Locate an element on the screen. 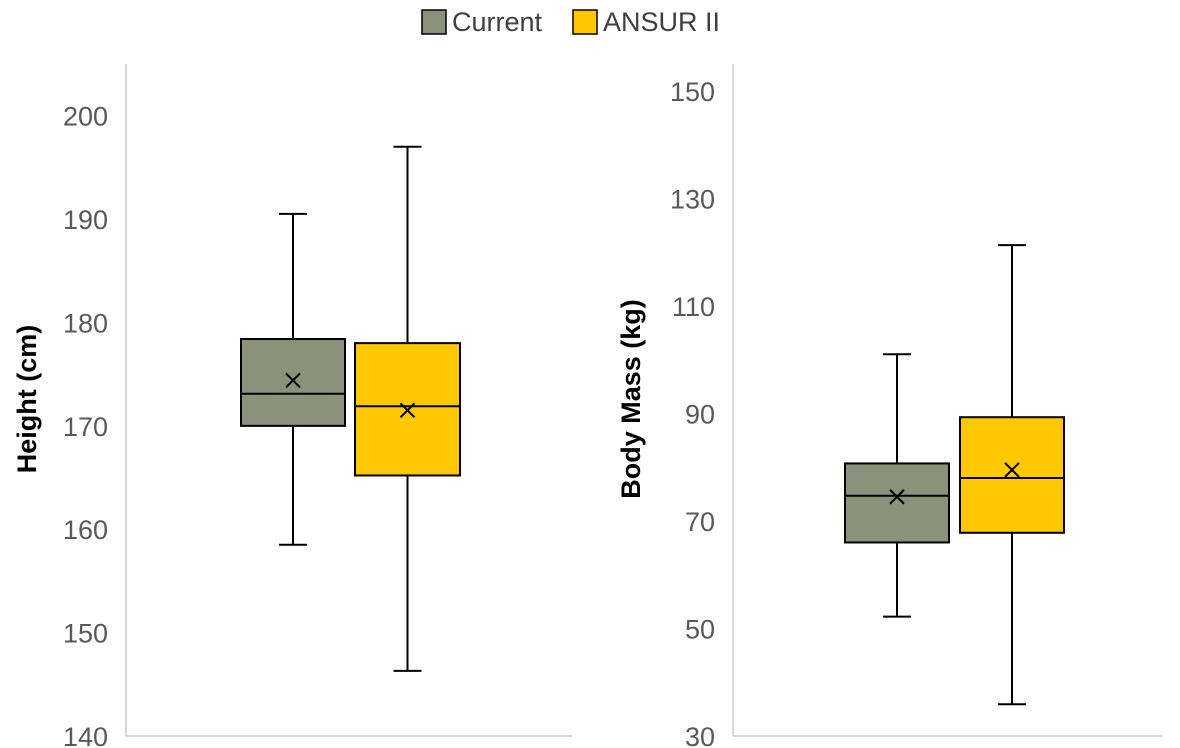  body-mass-ansur-ii-iqr-rect is located at coordinates (1012, 475).